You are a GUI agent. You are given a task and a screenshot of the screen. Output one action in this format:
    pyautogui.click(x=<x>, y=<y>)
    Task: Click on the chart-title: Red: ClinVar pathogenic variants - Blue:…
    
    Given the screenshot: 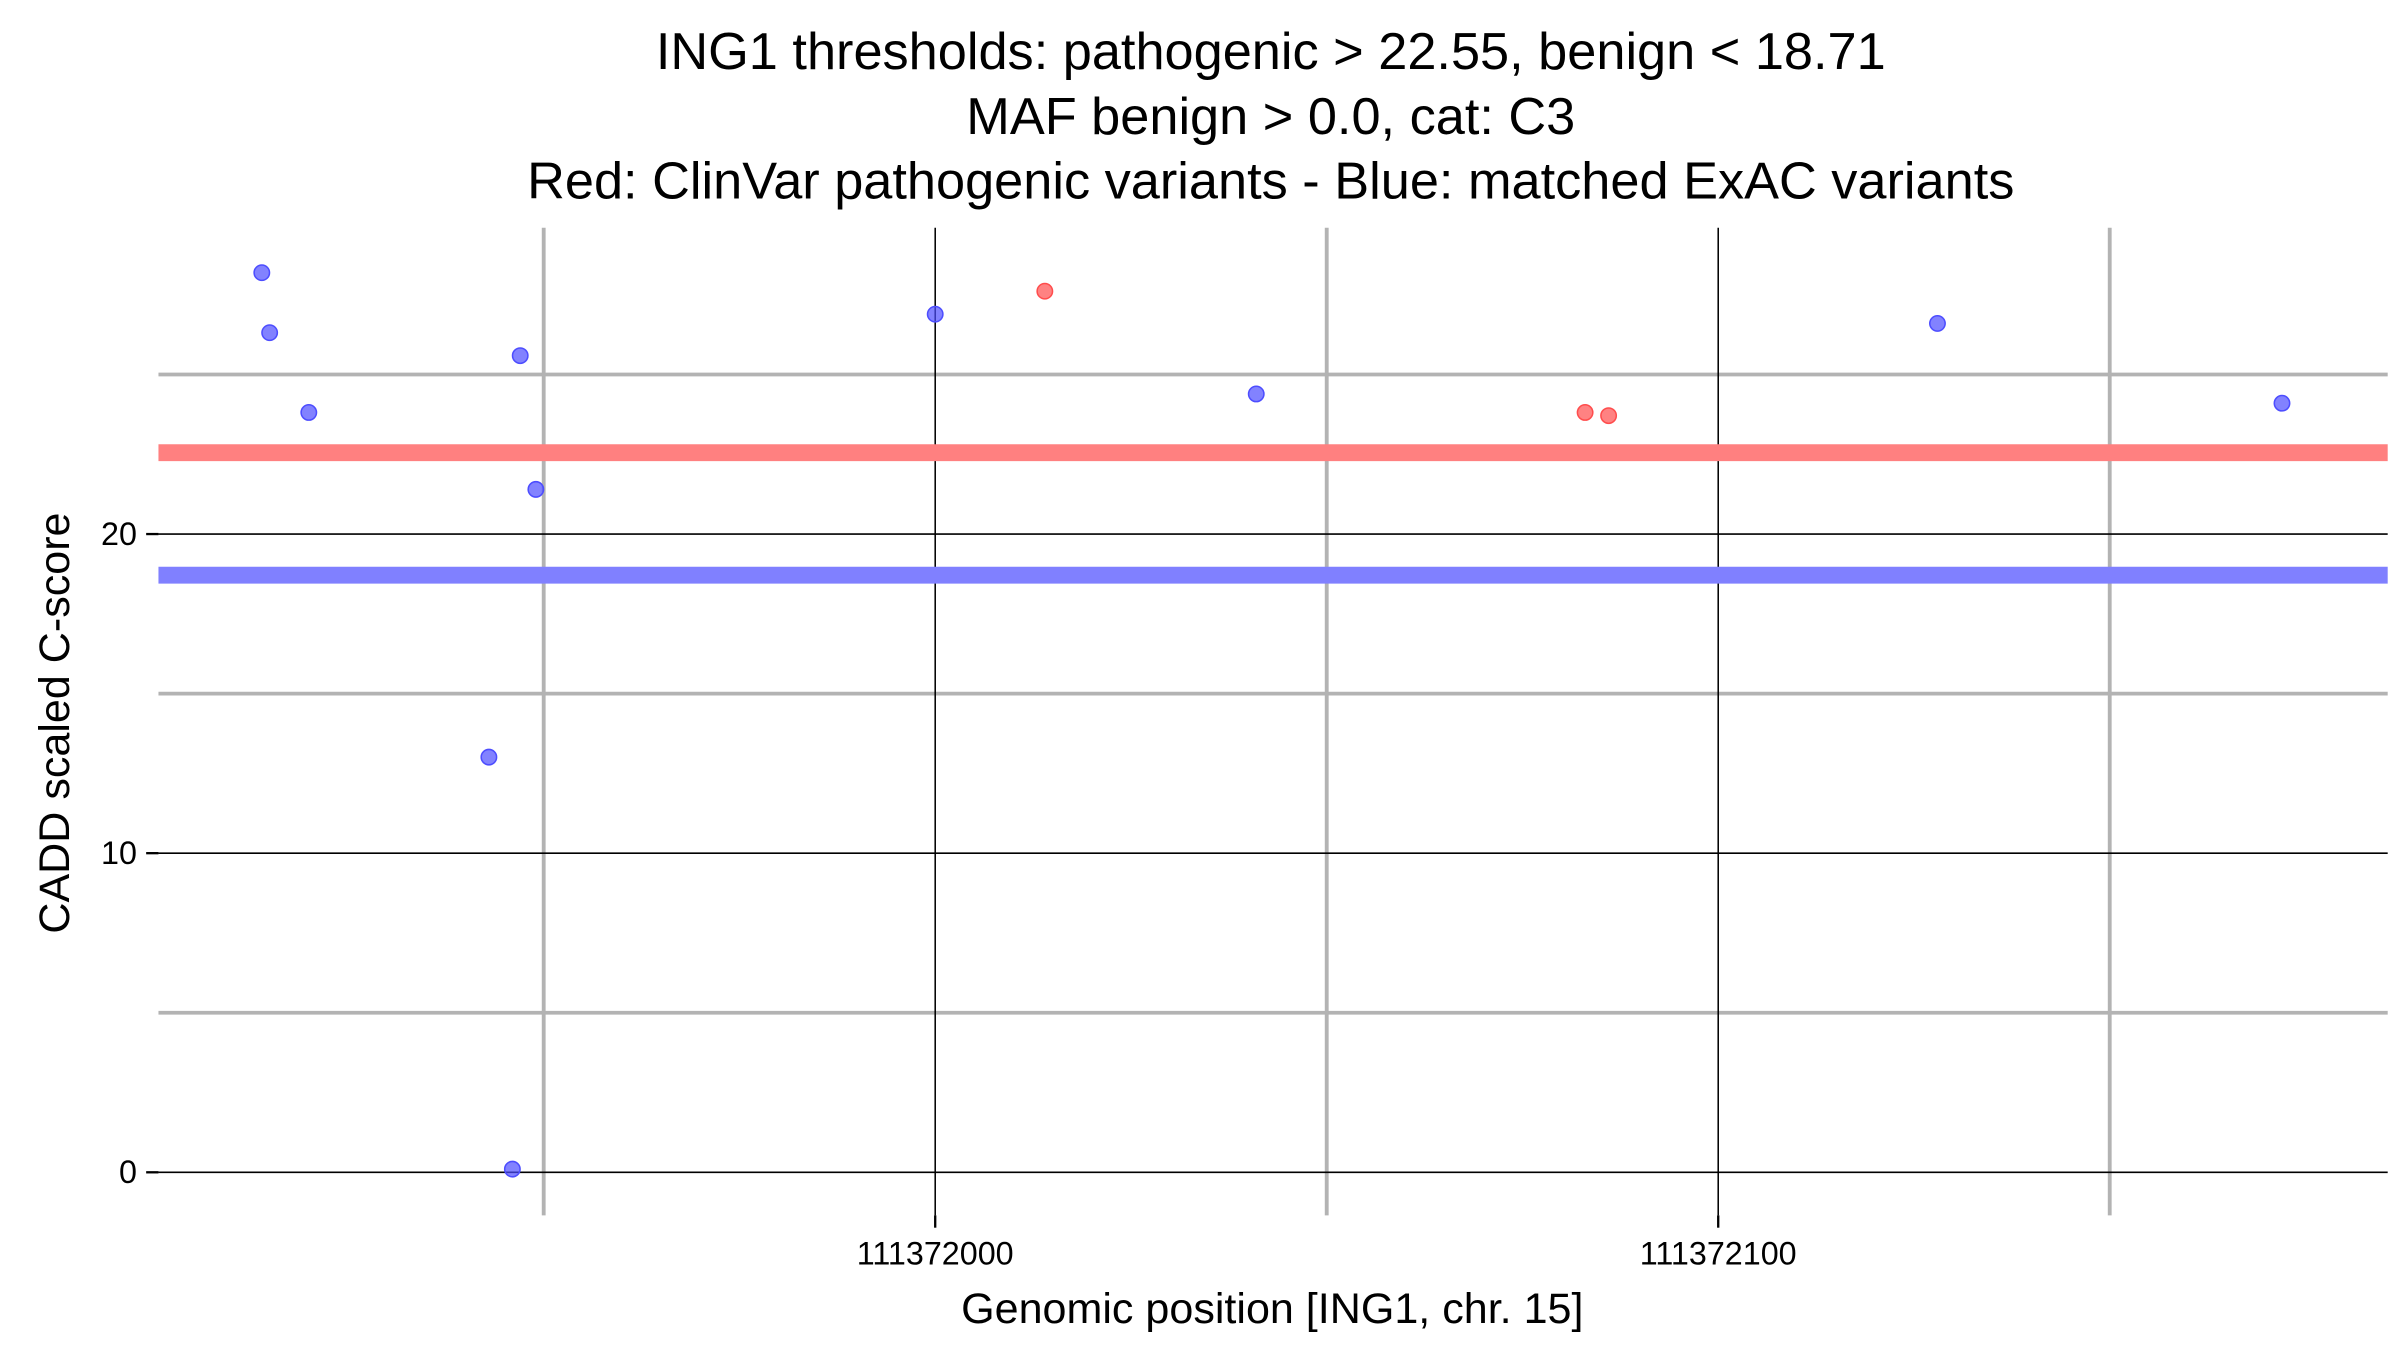 What is the action you would take?
    pyautogui.click(x=1270, y=181)
    